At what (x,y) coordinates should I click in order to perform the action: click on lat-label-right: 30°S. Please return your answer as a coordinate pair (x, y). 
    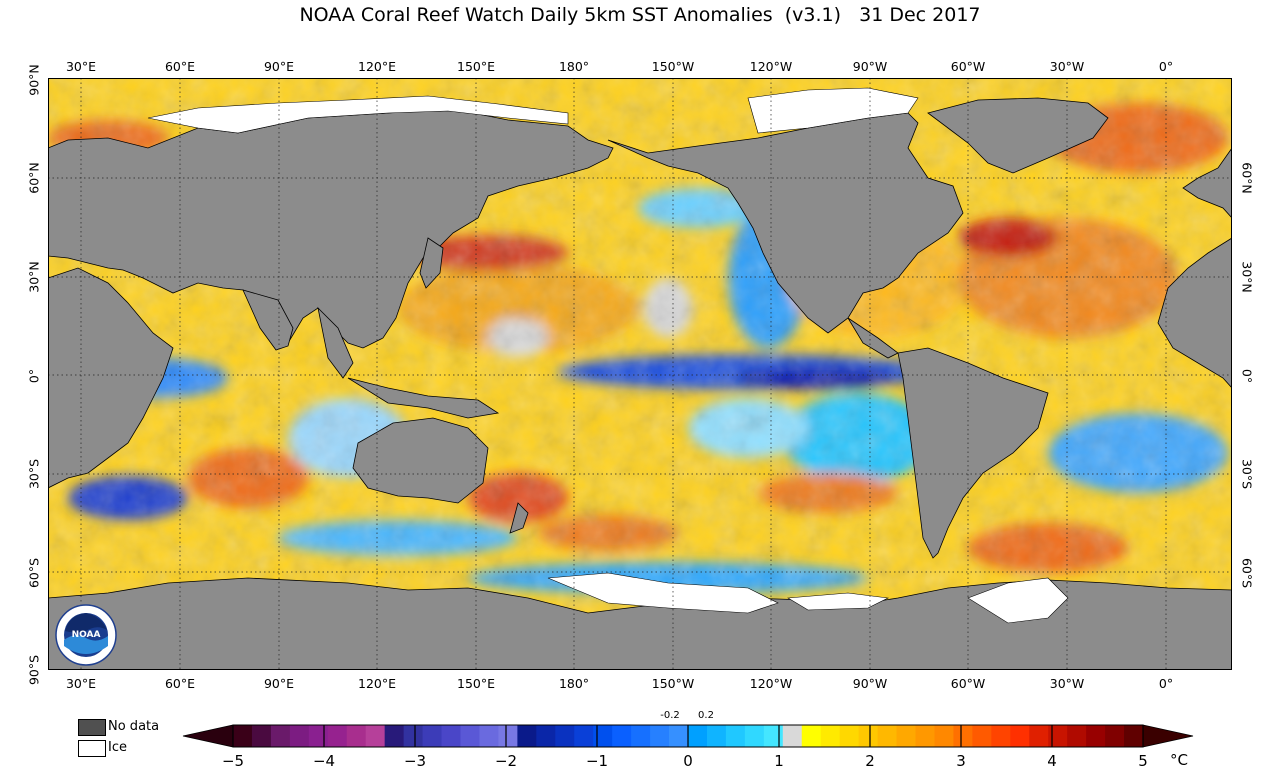
    Looking at the image, I should click on (1247, 474).